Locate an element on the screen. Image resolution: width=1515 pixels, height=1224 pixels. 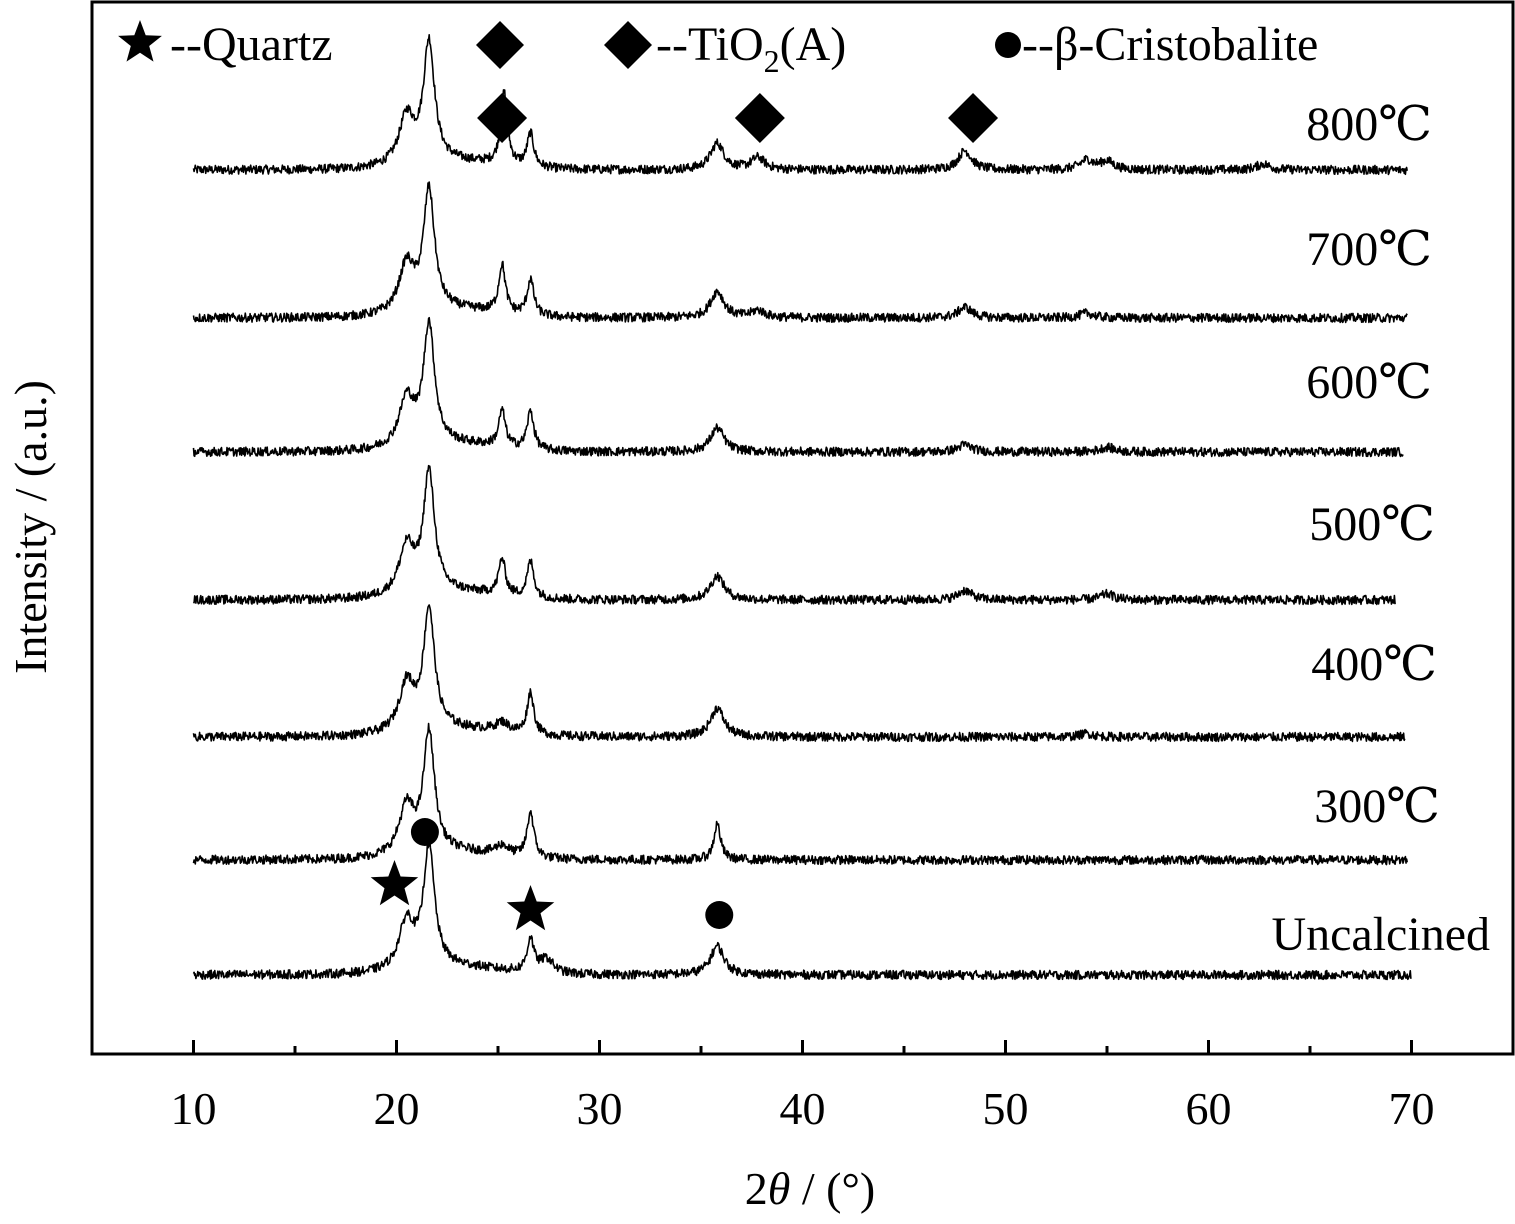
legend-quartz-label: --Quartz is located at coordinates (251, 44).